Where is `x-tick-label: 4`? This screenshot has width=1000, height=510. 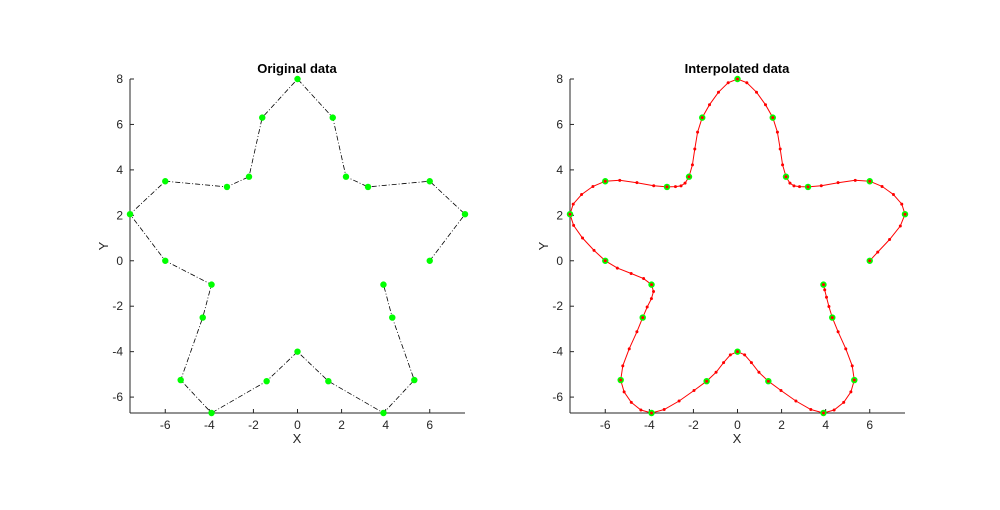 x-tick-label: 4 is located at coordinates (825, 425).